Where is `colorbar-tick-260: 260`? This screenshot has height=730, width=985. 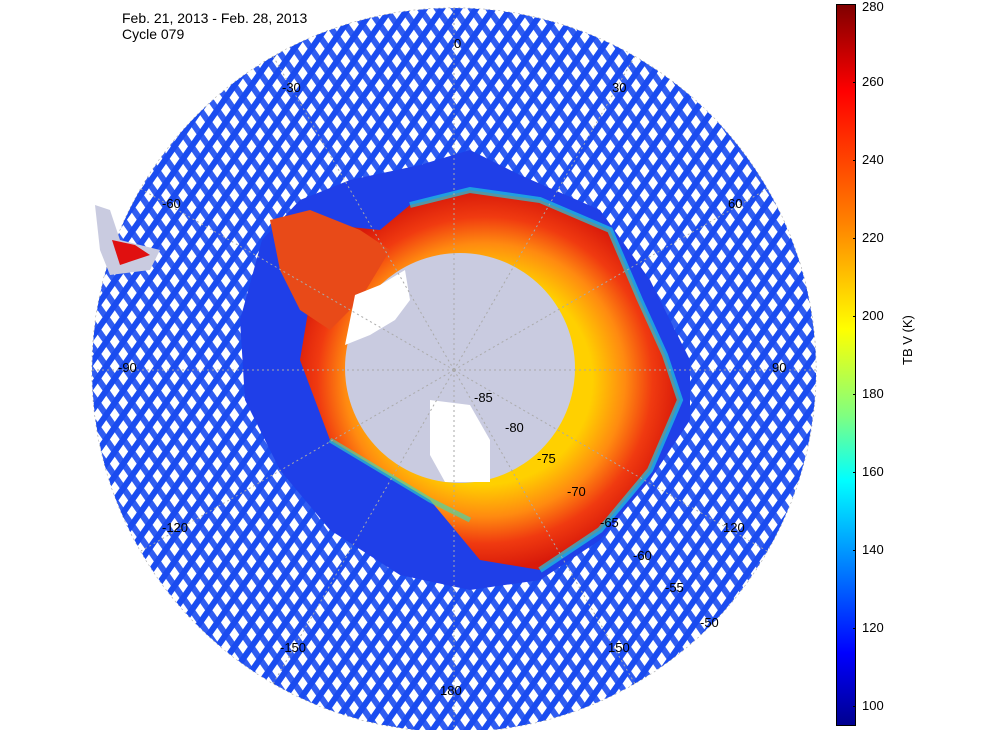 colorbar-tick-260: 260 is located at coordinates (873, 82).